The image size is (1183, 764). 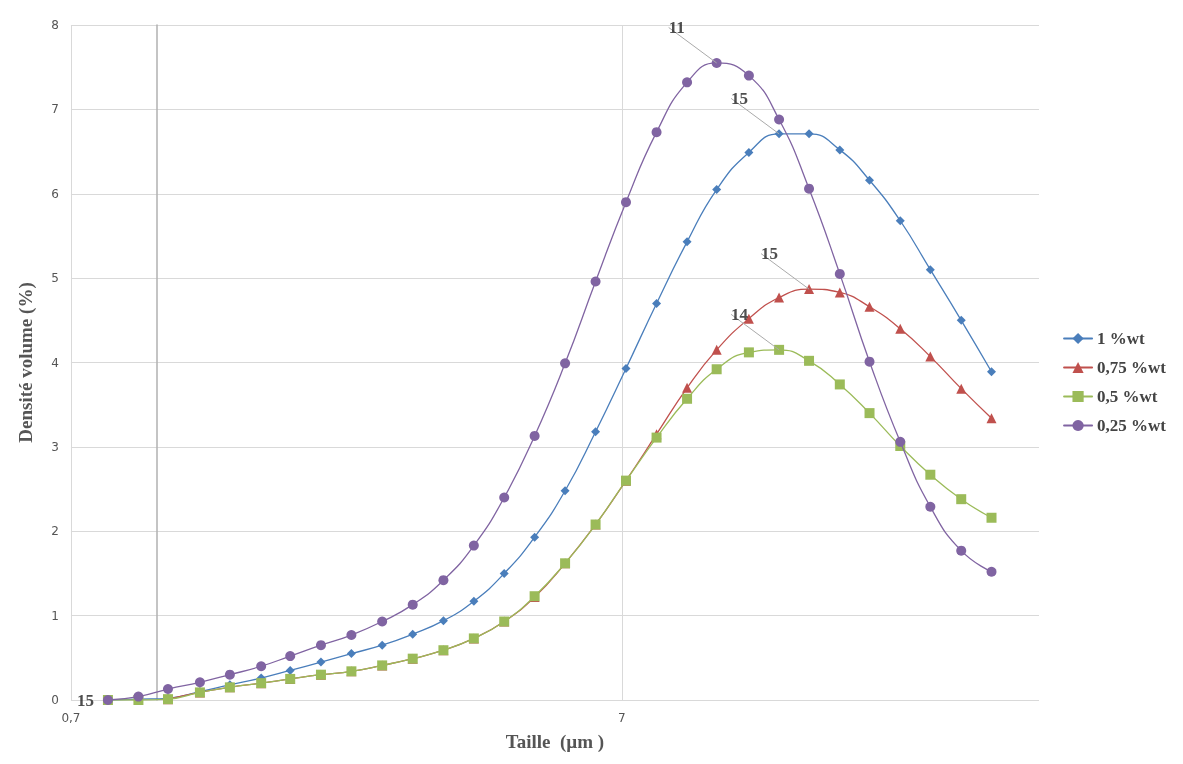 What do you see at coordinates (55, 362) in the screenshot?
I see `y-tick-label: 4` at bounding box center [55, 362].